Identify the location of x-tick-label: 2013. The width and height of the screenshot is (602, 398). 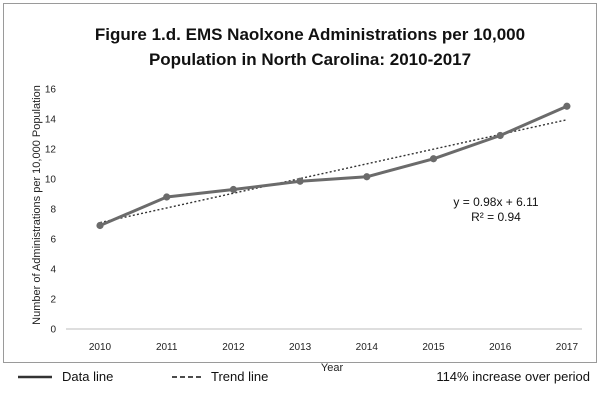
(300, 347).